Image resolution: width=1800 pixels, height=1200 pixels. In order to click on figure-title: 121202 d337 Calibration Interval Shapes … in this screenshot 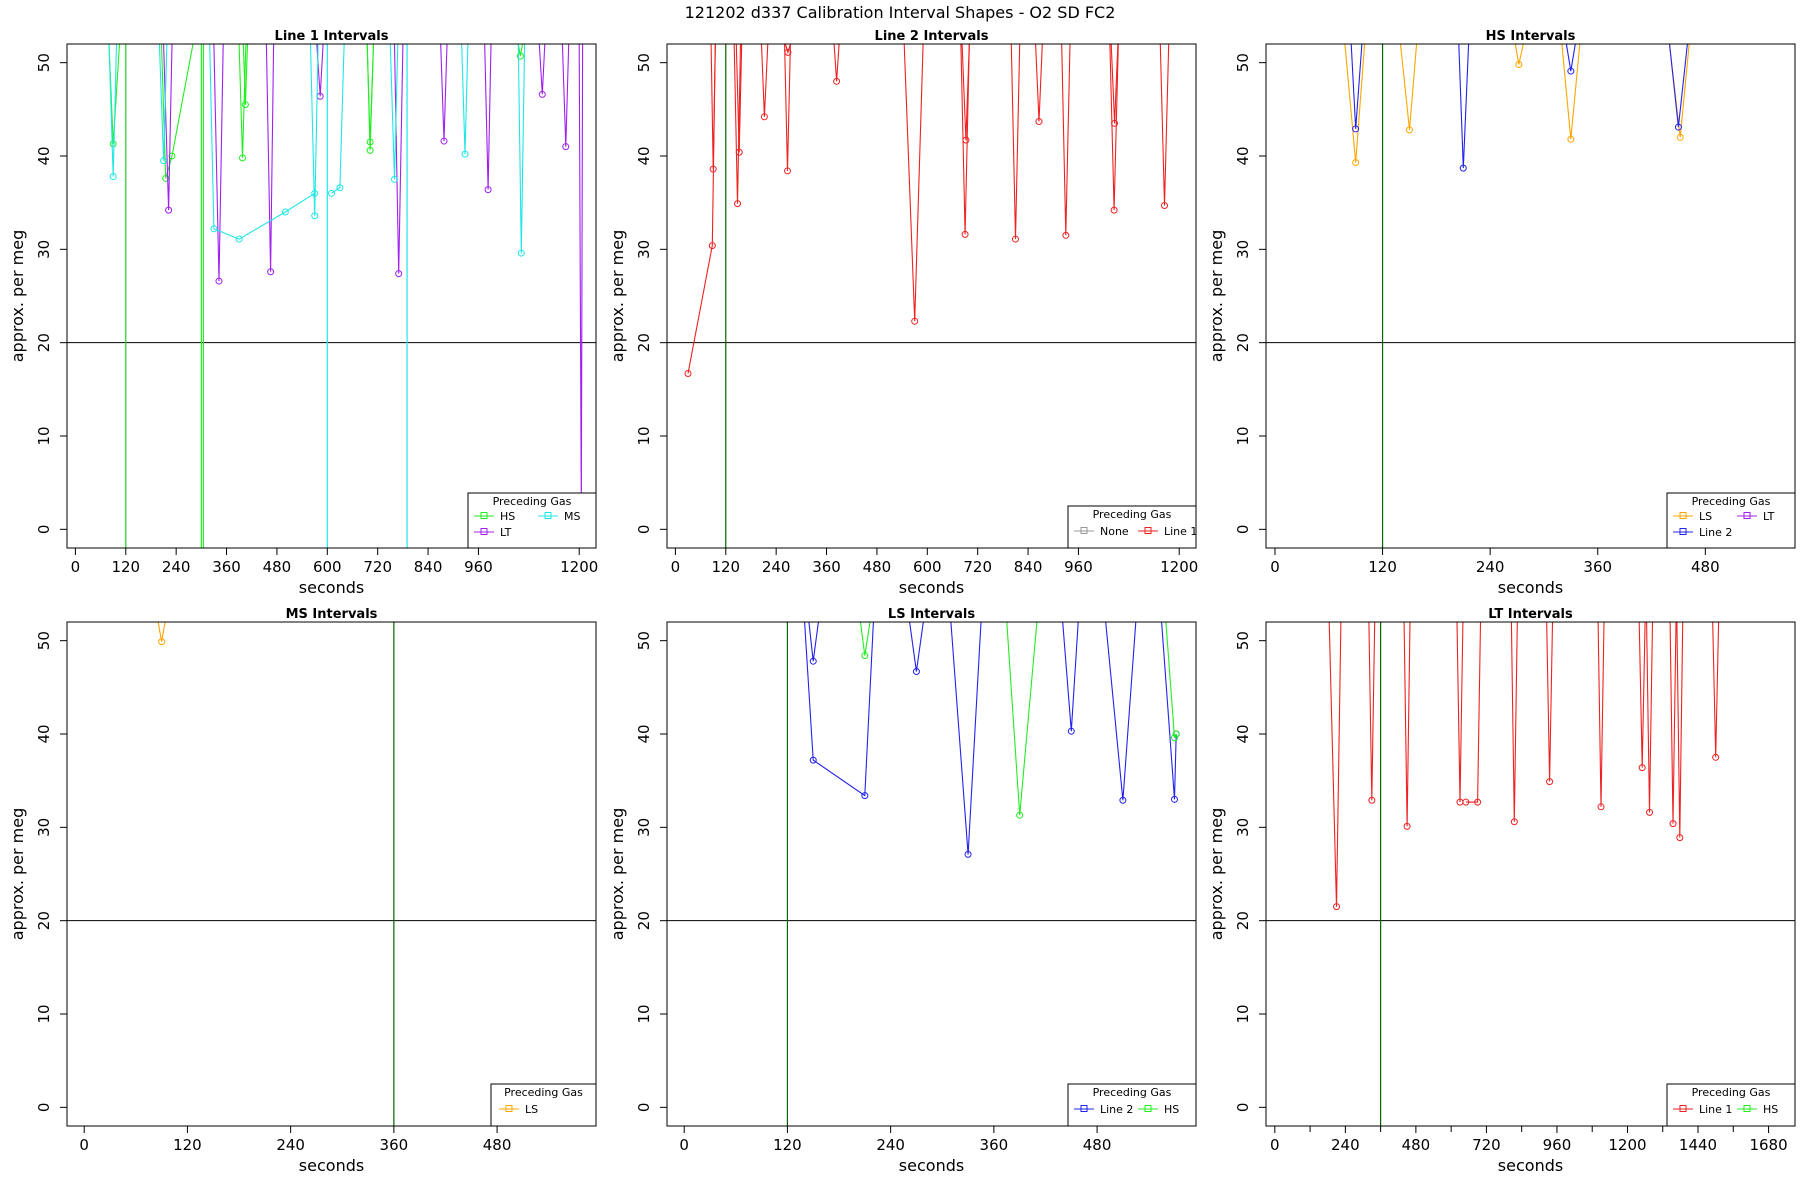, I will do `click(900, 12)`.